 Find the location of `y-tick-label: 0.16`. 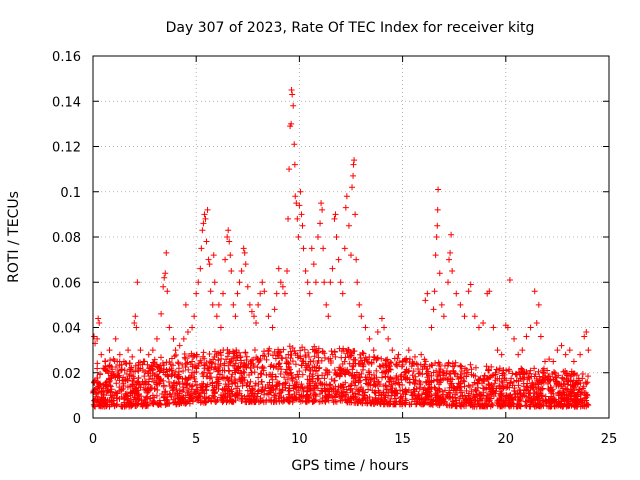

y-tick-label: 0.16 is located at coordinates (66, 57).